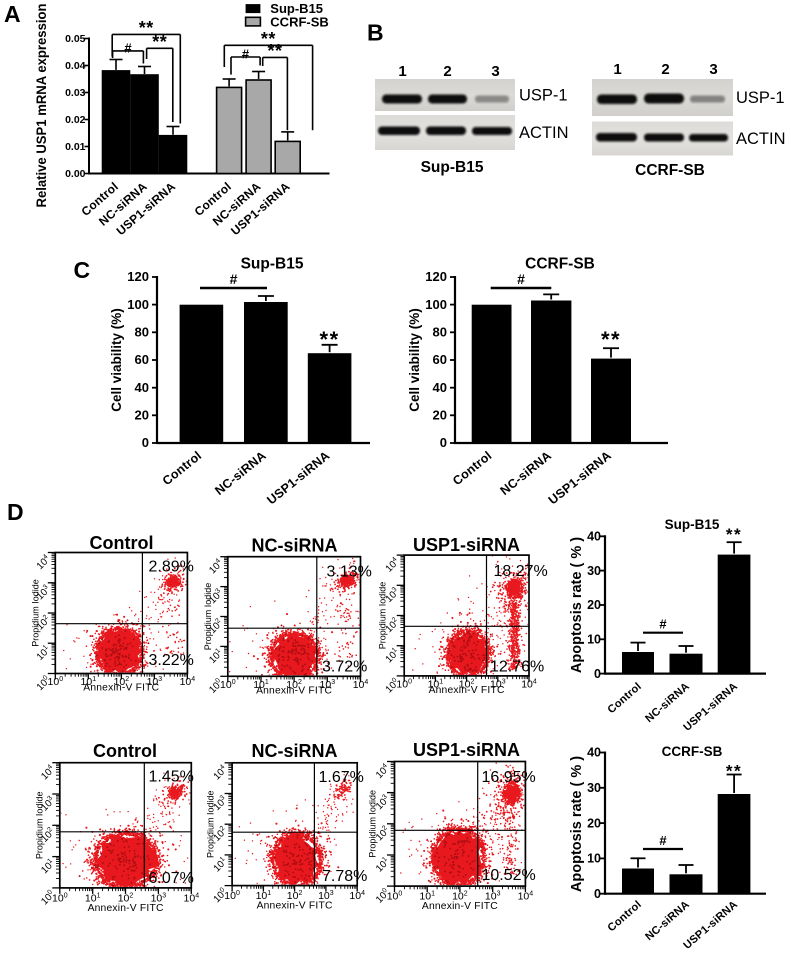  Describe the element at coordinates (171, 567) in the screenshot. I see `svg-text: 2.89%` at that location.